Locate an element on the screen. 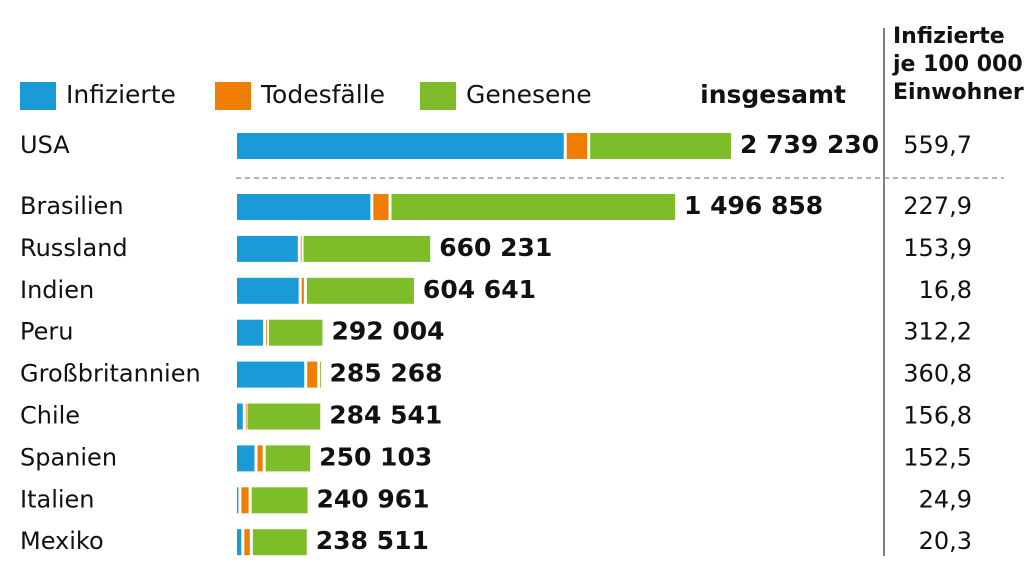  category-label: Großbritannien is located at coordinates (110, 374).